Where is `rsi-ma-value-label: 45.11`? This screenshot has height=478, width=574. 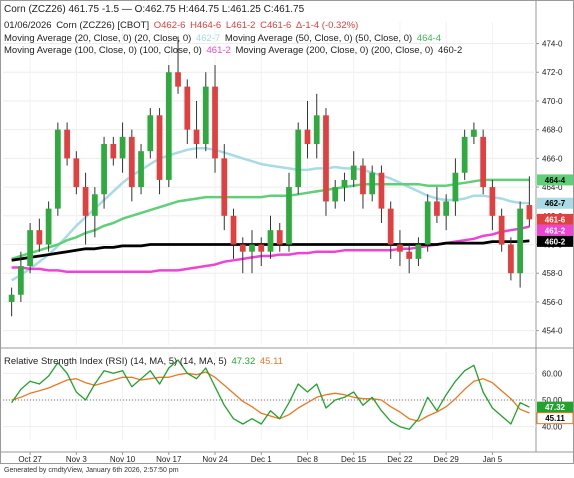
rsi-ma-value-label: 45.11 is located at coordinates (555, 418).